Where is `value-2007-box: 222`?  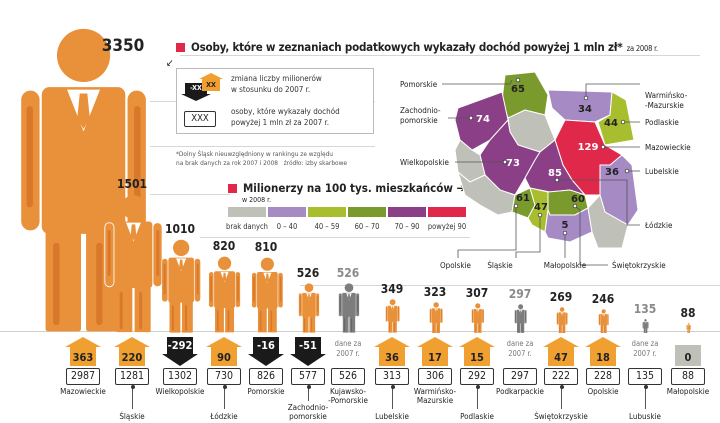
value-2007-box: 222 is located at coordinates (561, 376).